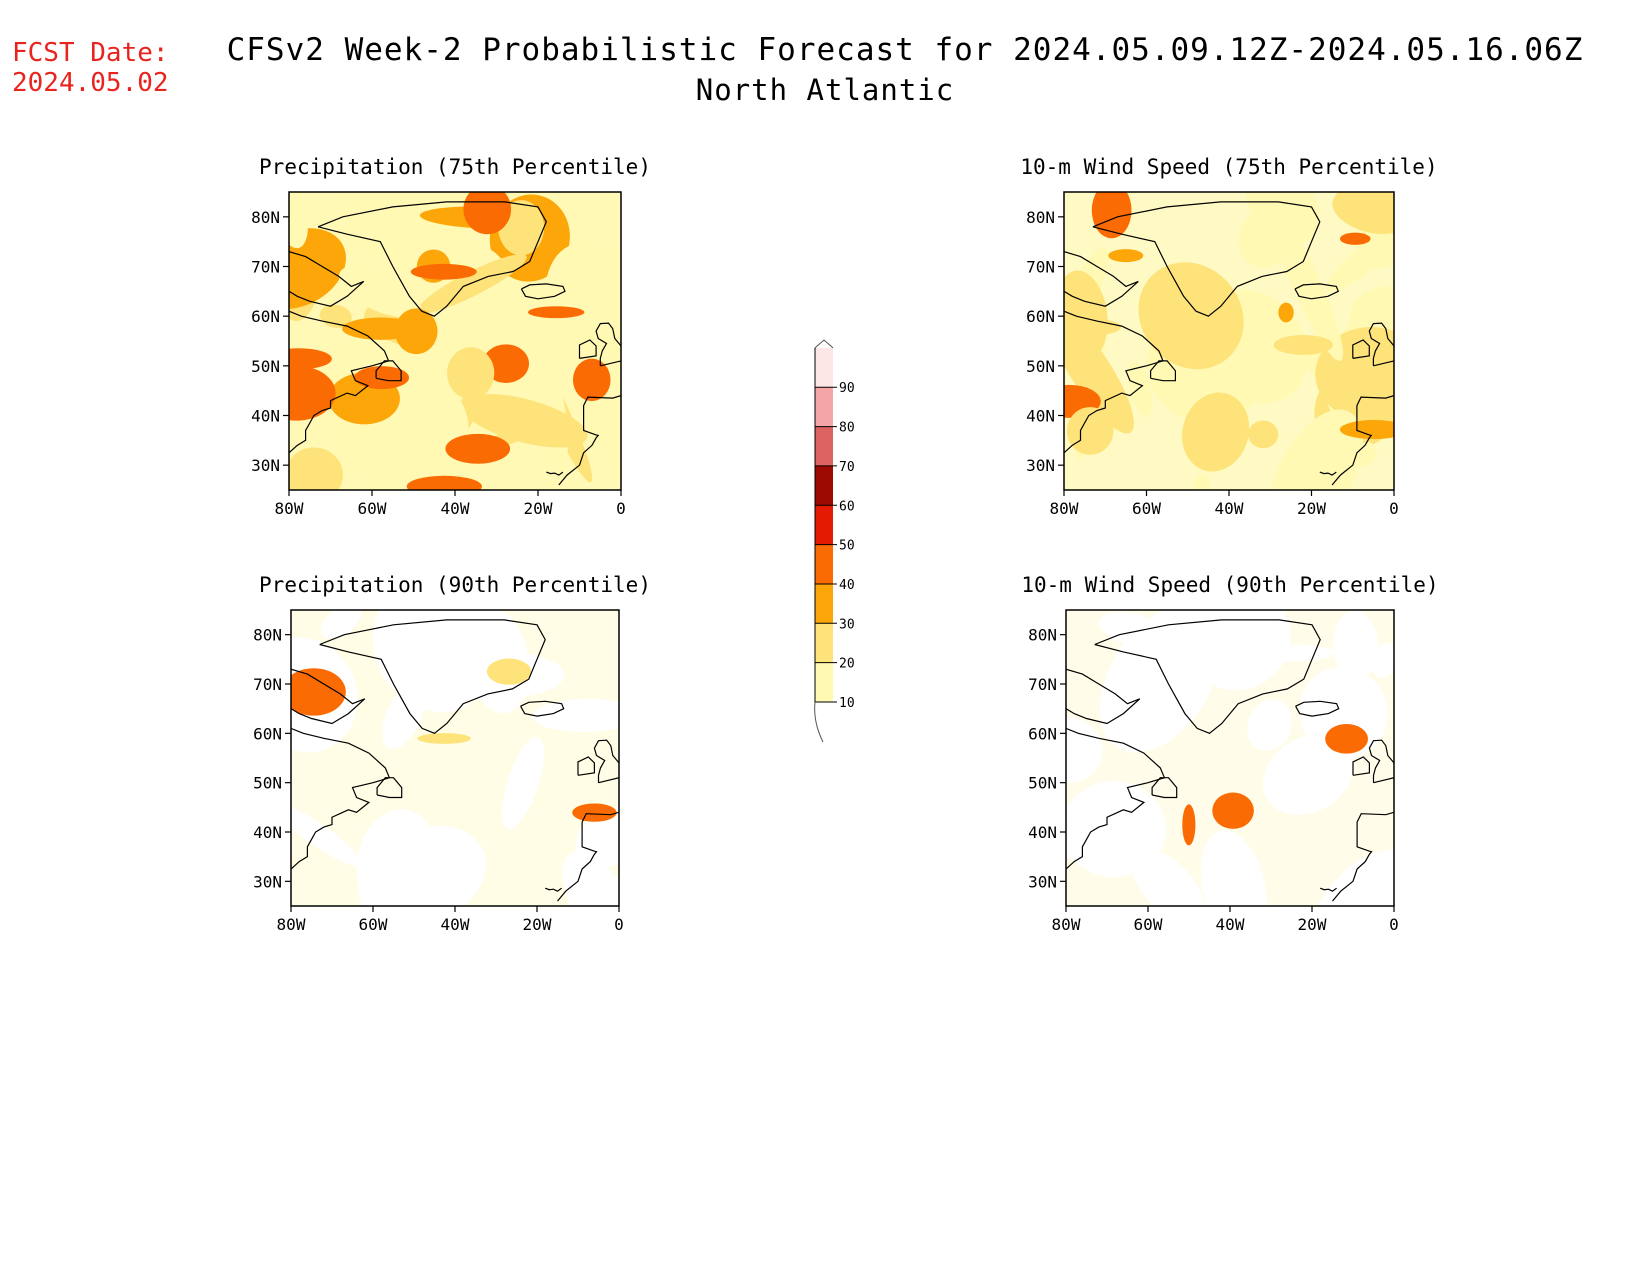  Describe the element at coordinates (847, 664) in the screenshot. I see `colorbar-label: 20` at that location.